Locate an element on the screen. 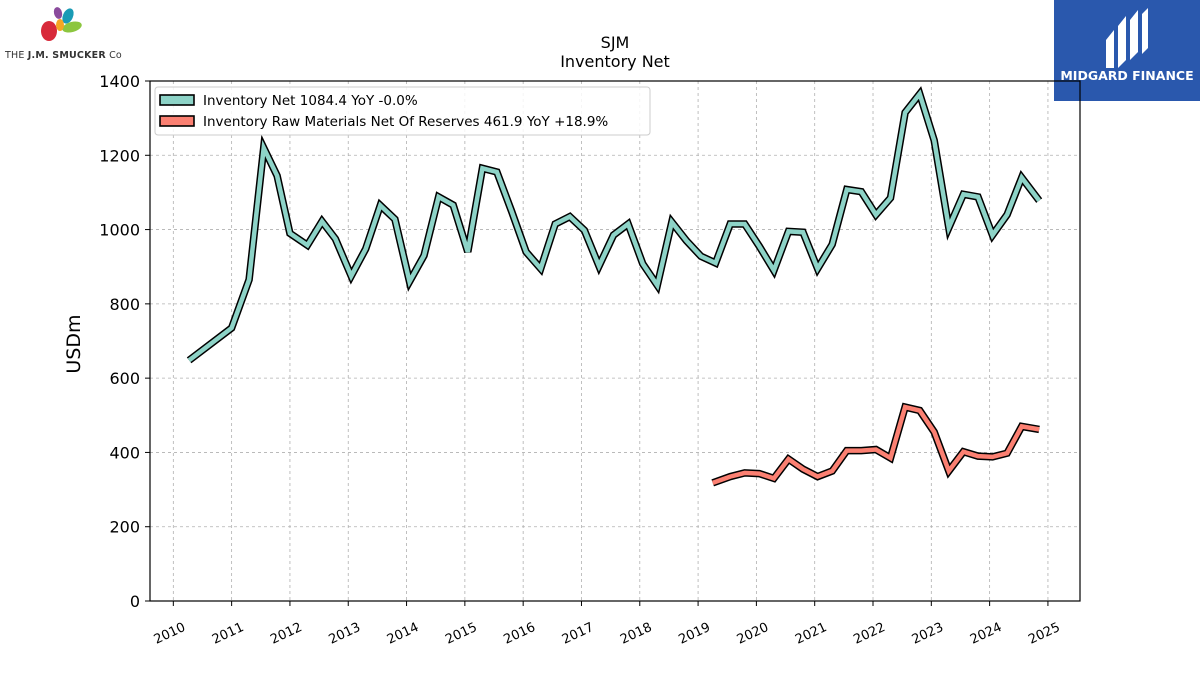  x-tick-label: 2015 is located at coordinates (461, 634).